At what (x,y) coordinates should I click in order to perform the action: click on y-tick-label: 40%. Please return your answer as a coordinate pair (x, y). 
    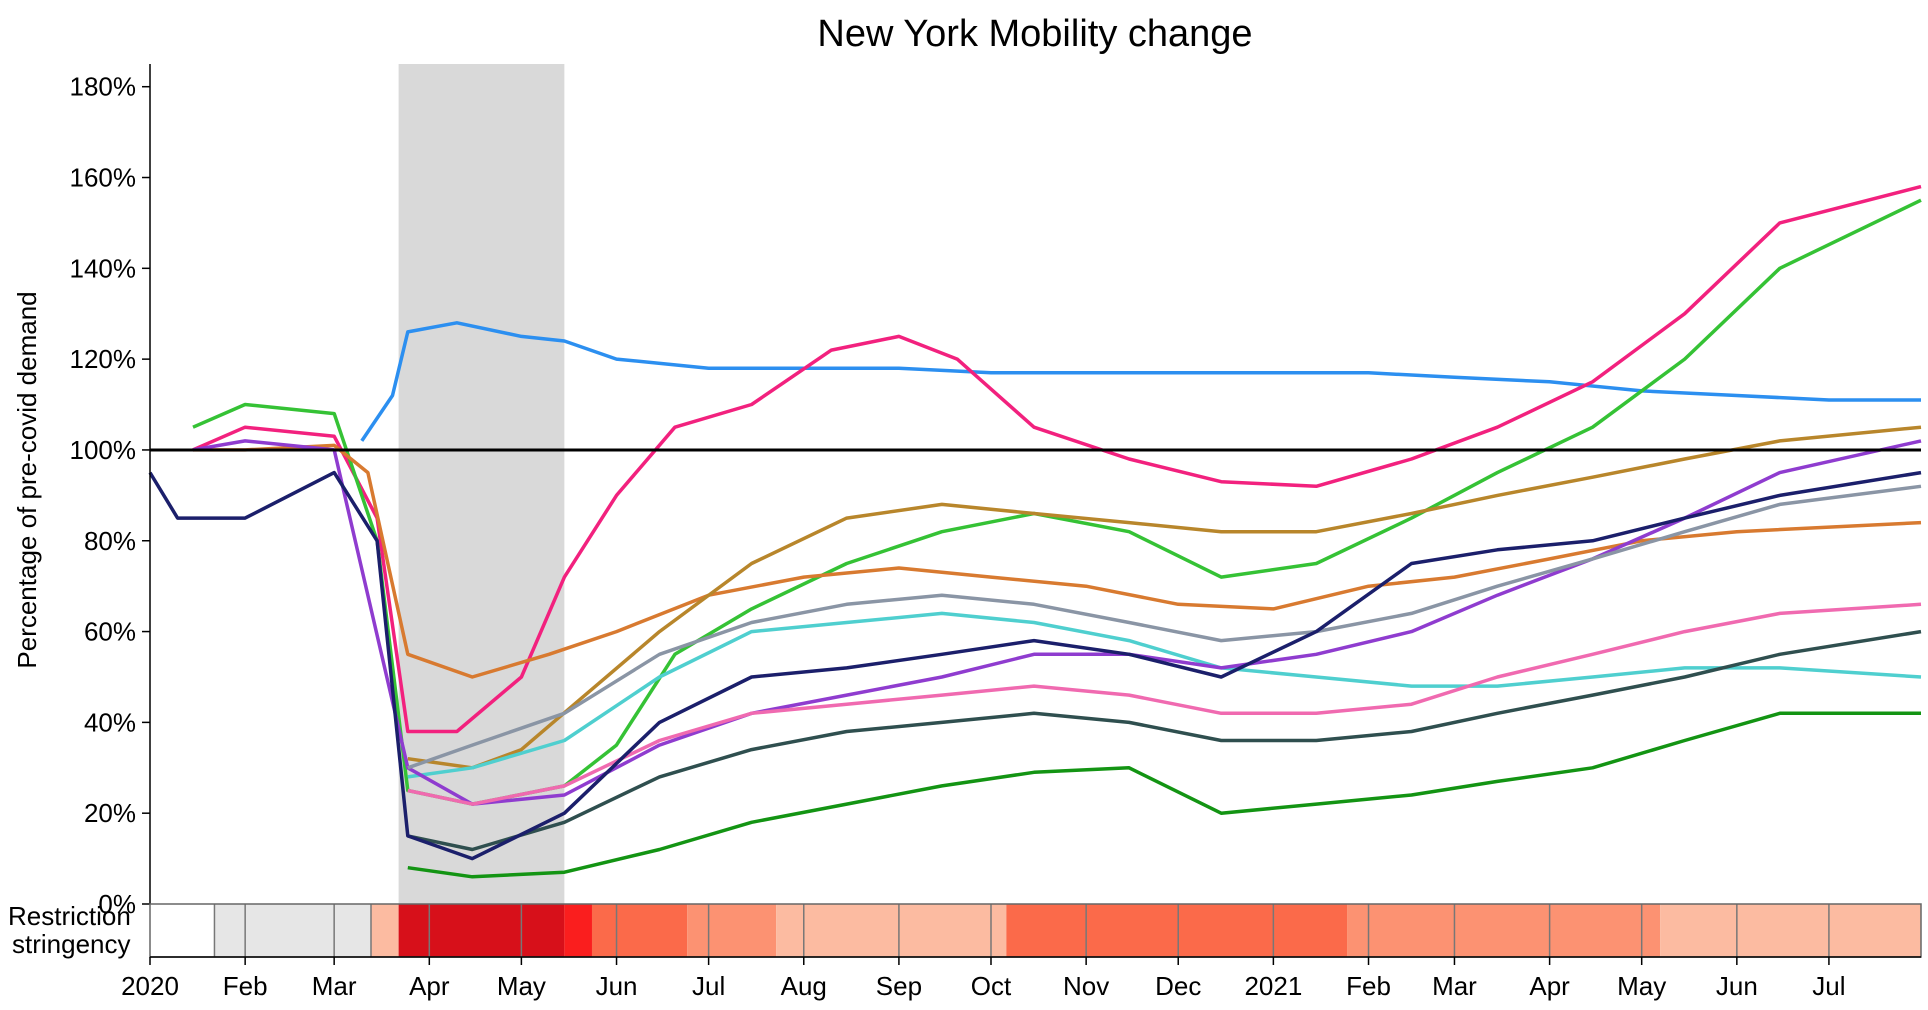
    Looking at the image, I should click on (110, 722).